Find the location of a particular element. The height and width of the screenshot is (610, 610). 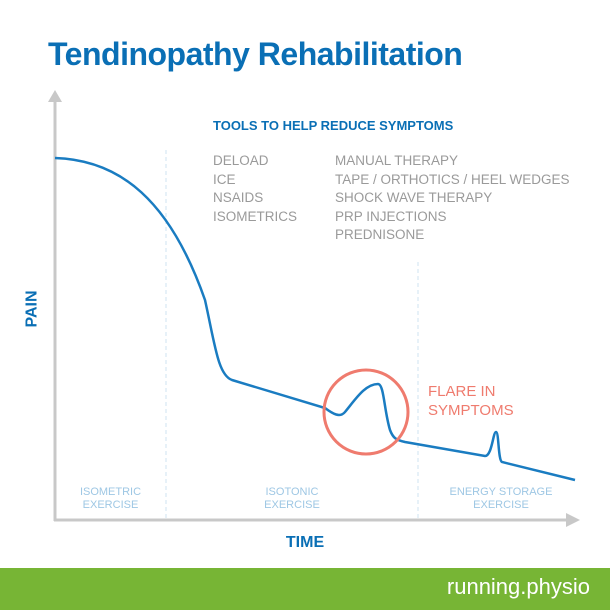

x-axis-label: TIME is located at coordinates (305, 542).